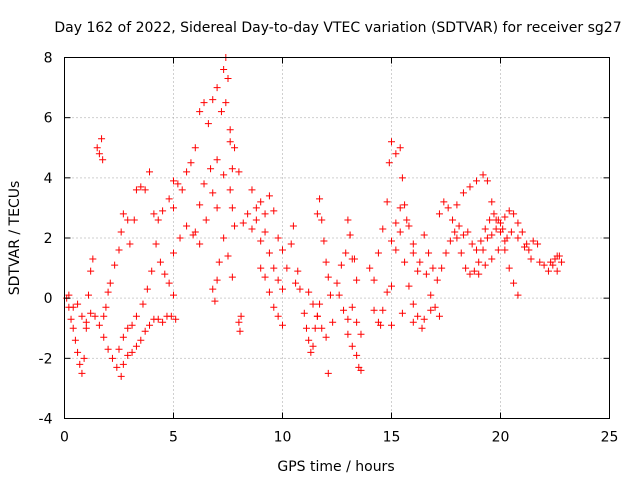 This screenshot has height=480, width=640. What do you see at coordinates (501, 438) in the screenshot?
I see `x-tick-label: 20` at bounding box center [501, 438].